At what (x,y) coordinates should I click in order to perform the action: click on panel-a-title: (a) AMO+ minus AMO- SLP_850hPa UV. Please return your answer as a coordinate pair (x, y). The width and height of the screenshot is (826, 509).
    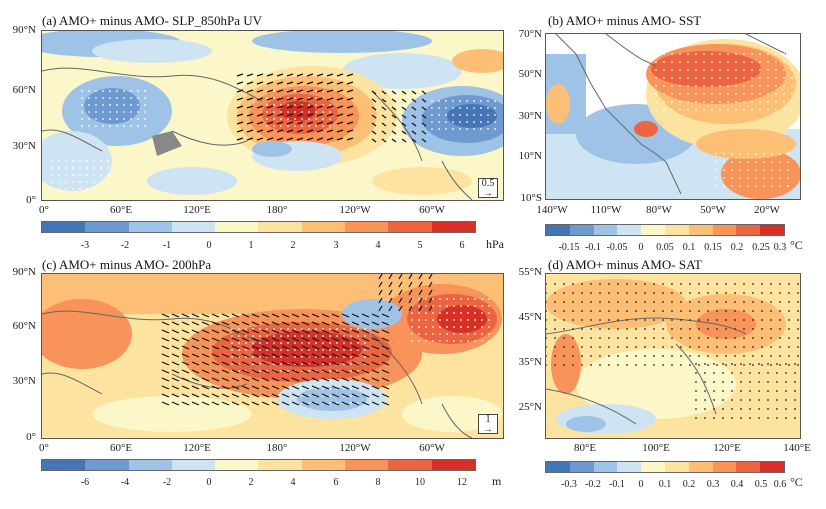
    Looking at the image, I should click on (152, 20).